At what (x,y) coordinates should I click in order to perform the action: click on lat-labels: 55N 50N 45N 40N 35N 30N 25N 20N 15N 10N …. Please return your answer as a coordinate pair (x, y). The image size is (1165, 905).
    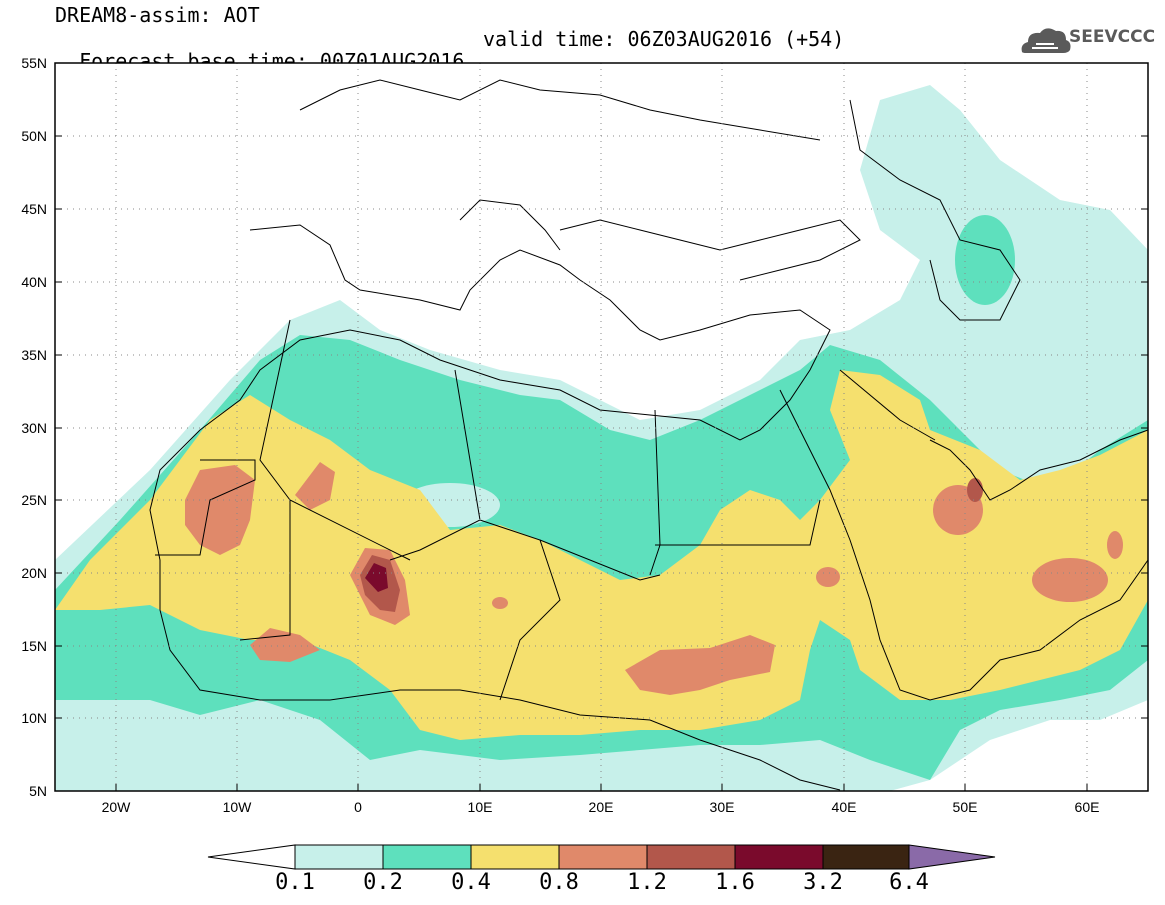
    Looking at the image, I should click on (34, 427).